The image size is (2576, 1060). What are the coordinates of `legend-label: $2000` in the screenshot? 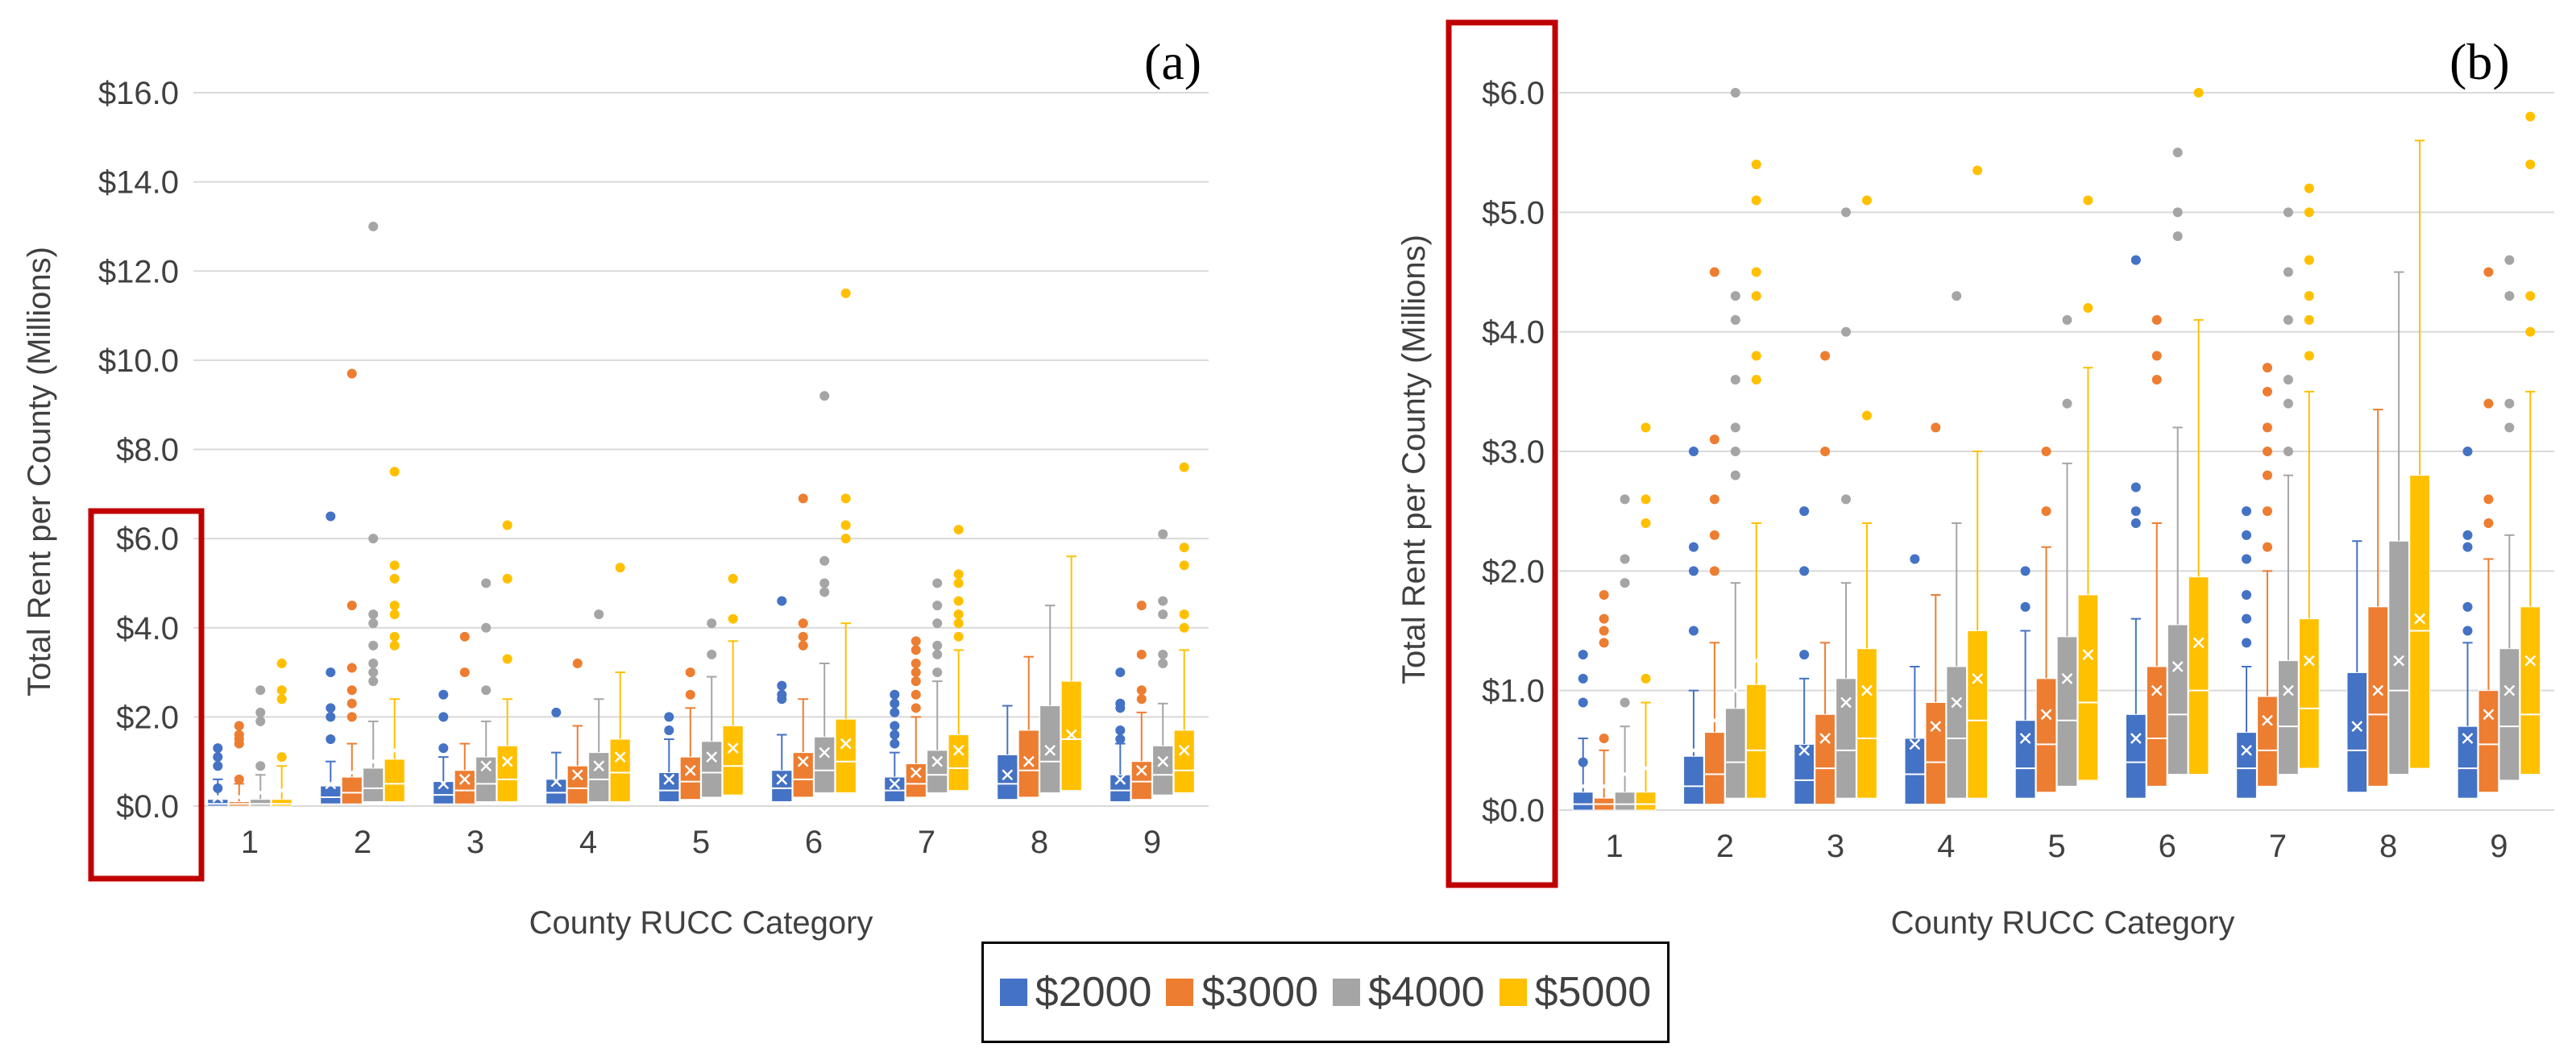 It's located at (1093, 992).